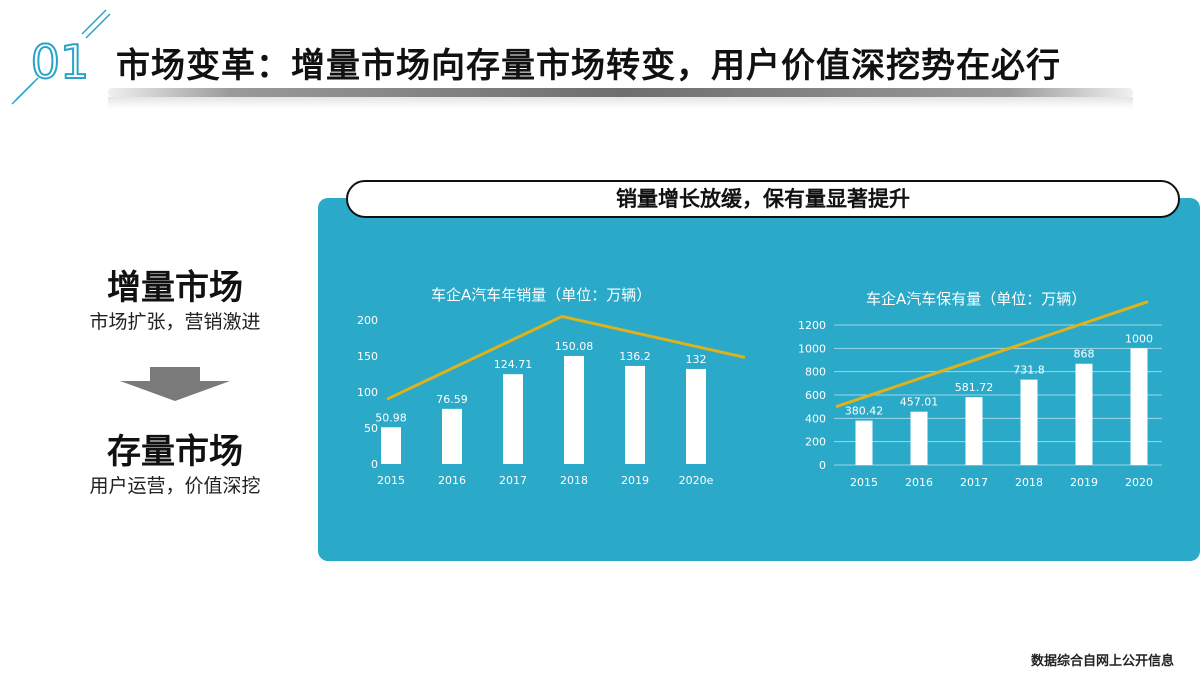  Describe the element at coordinates (175, 322) in the screenshot. I see `incremental-market-subtitle: 市场扩张，营销激进` at that location.